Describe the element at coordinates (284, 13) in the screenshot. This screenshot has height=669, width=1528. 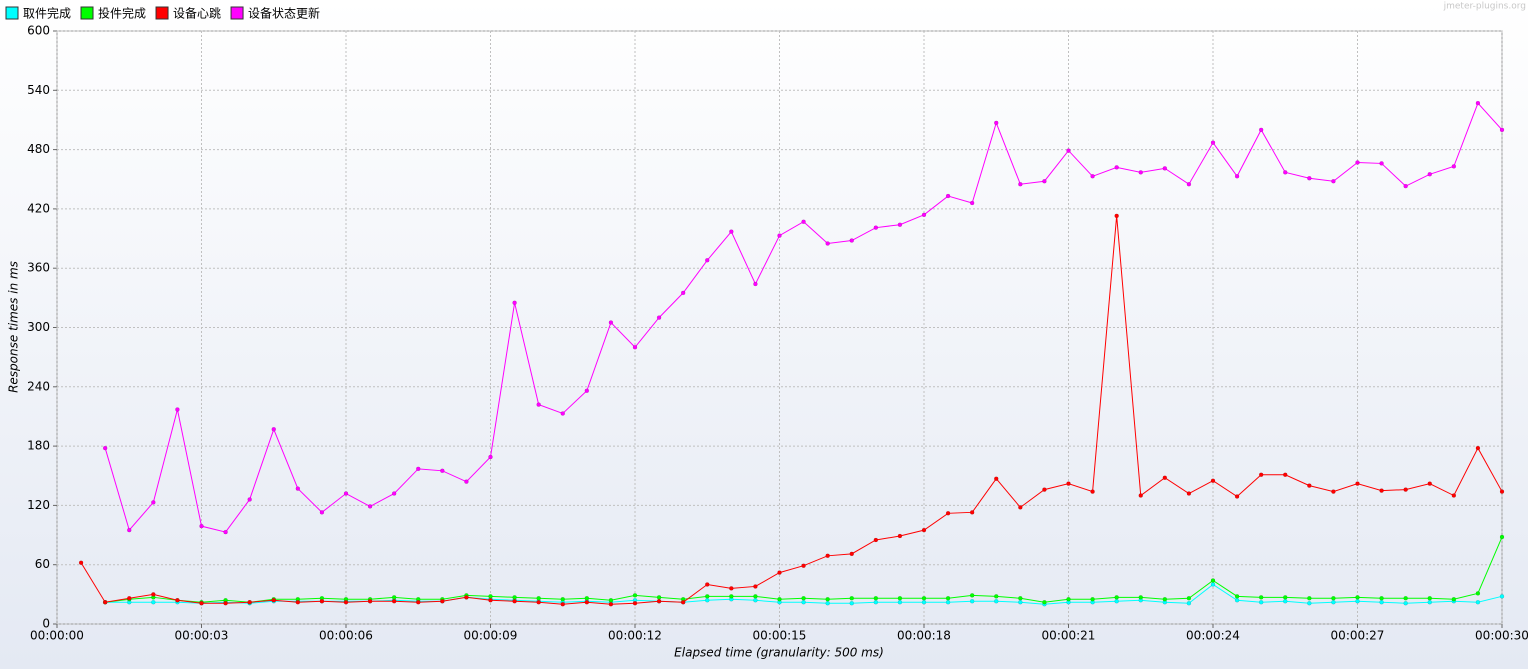
I see `legend-label: 设备状态更新` at that location.